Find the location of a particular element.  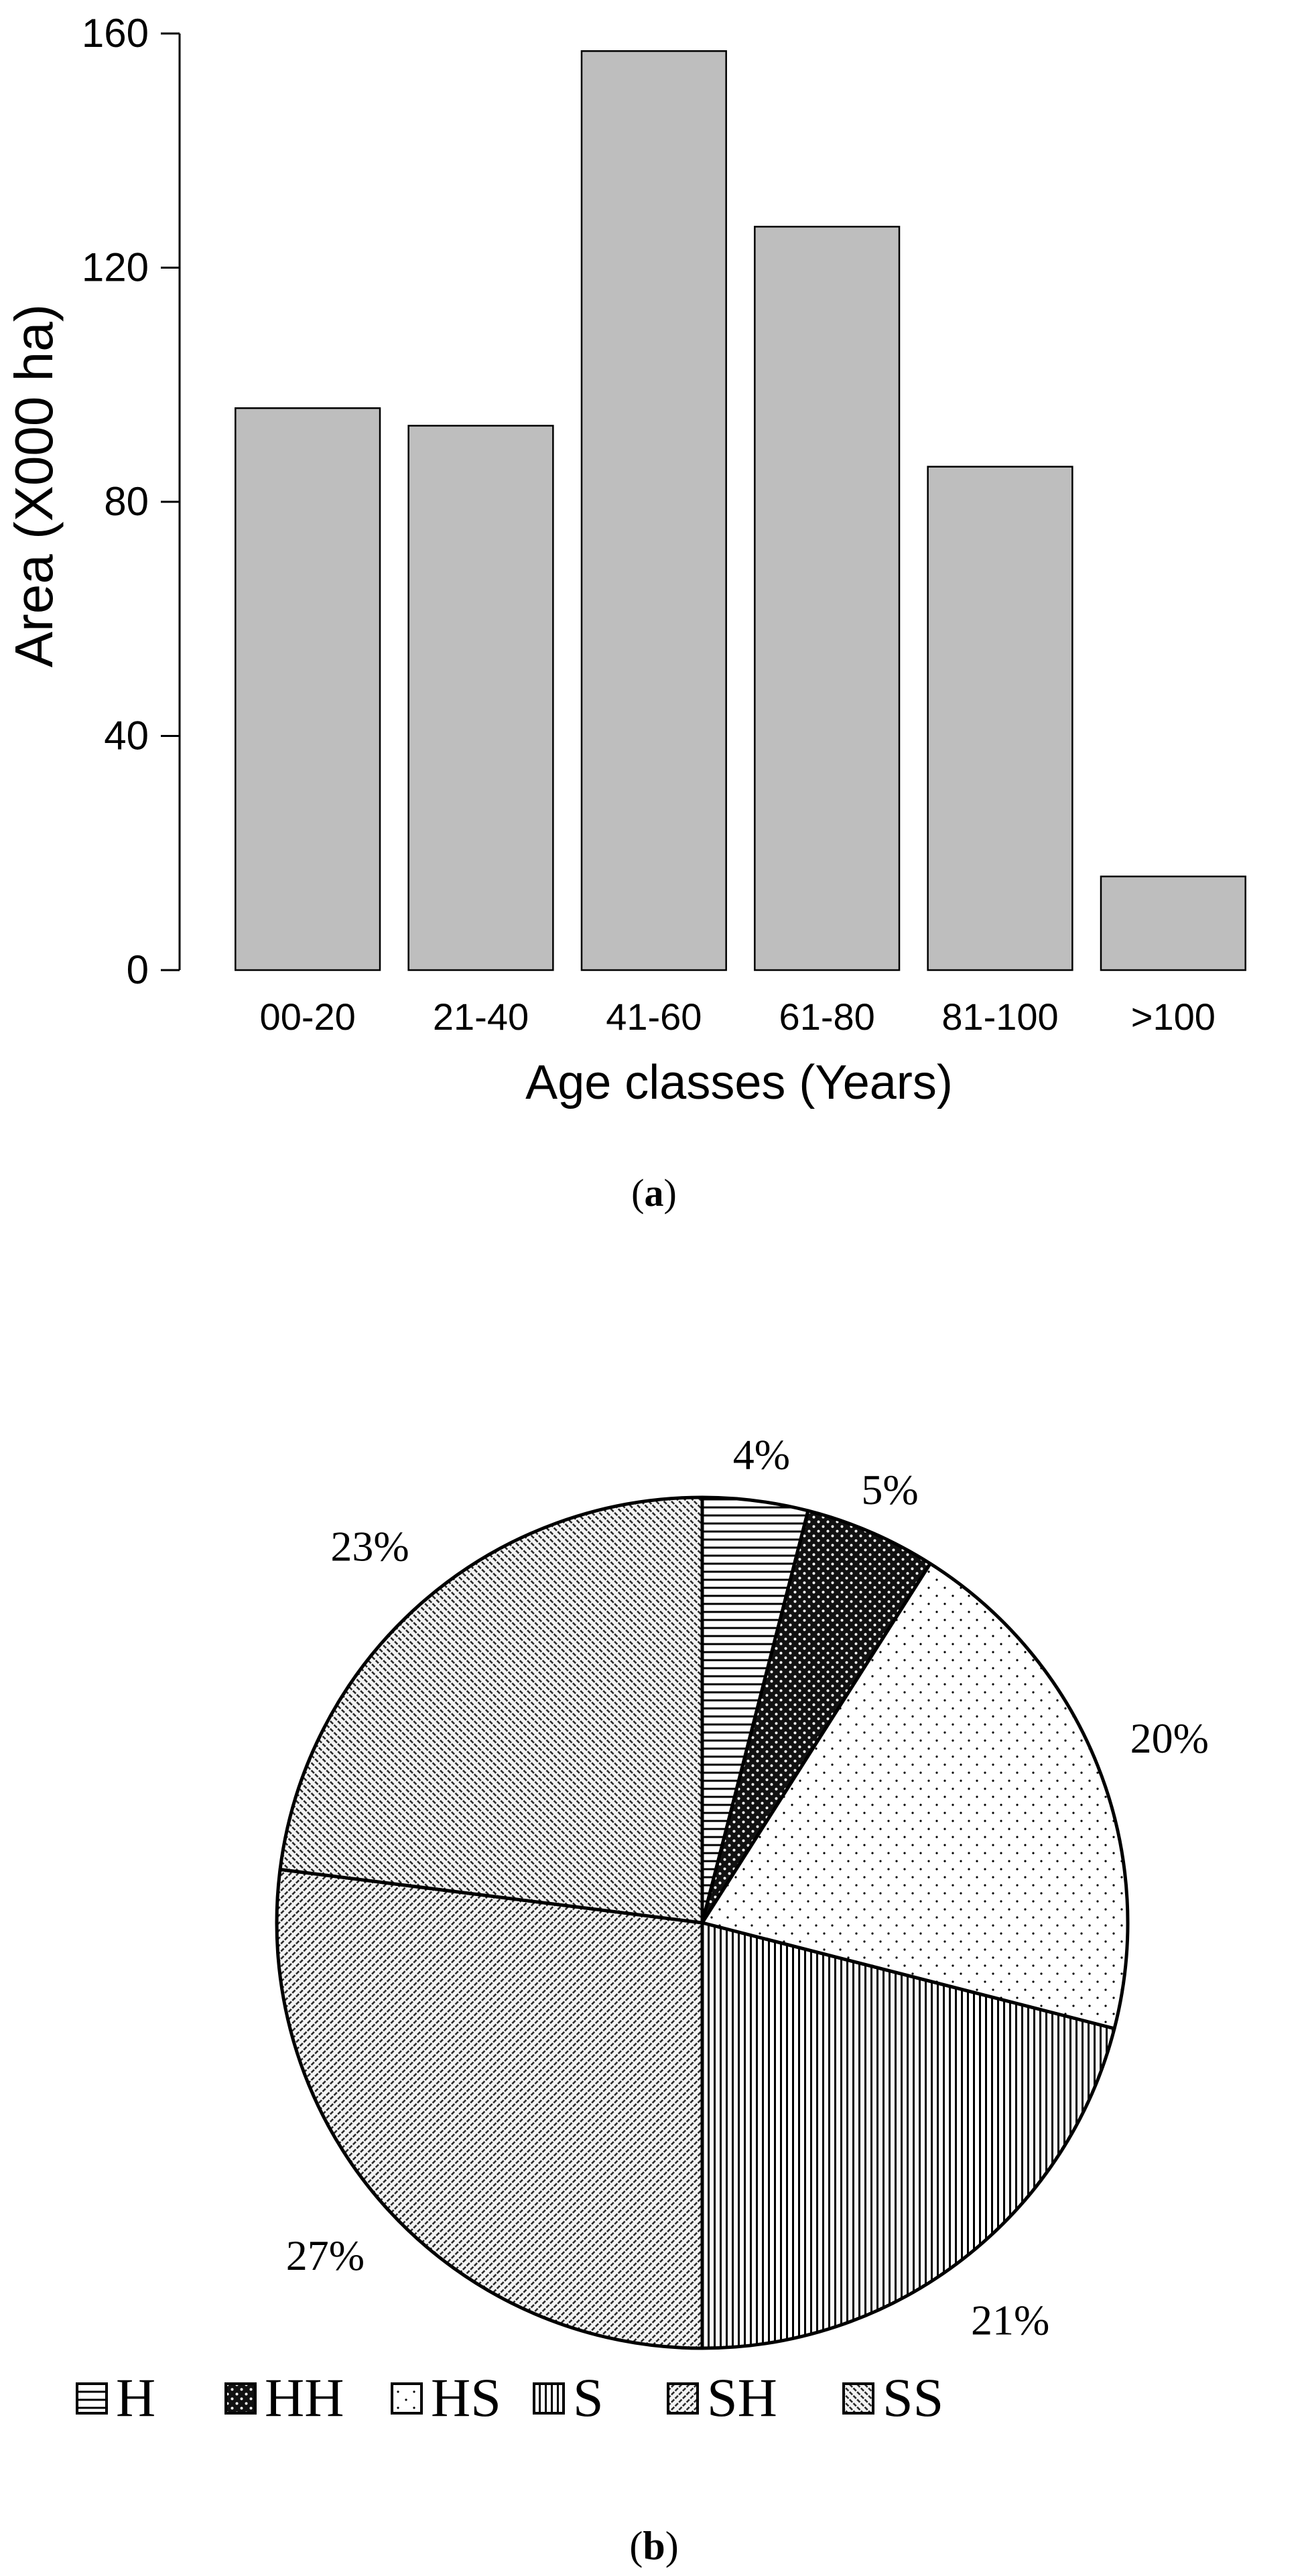

legend-item: S is located at coordinates (568, 2397).